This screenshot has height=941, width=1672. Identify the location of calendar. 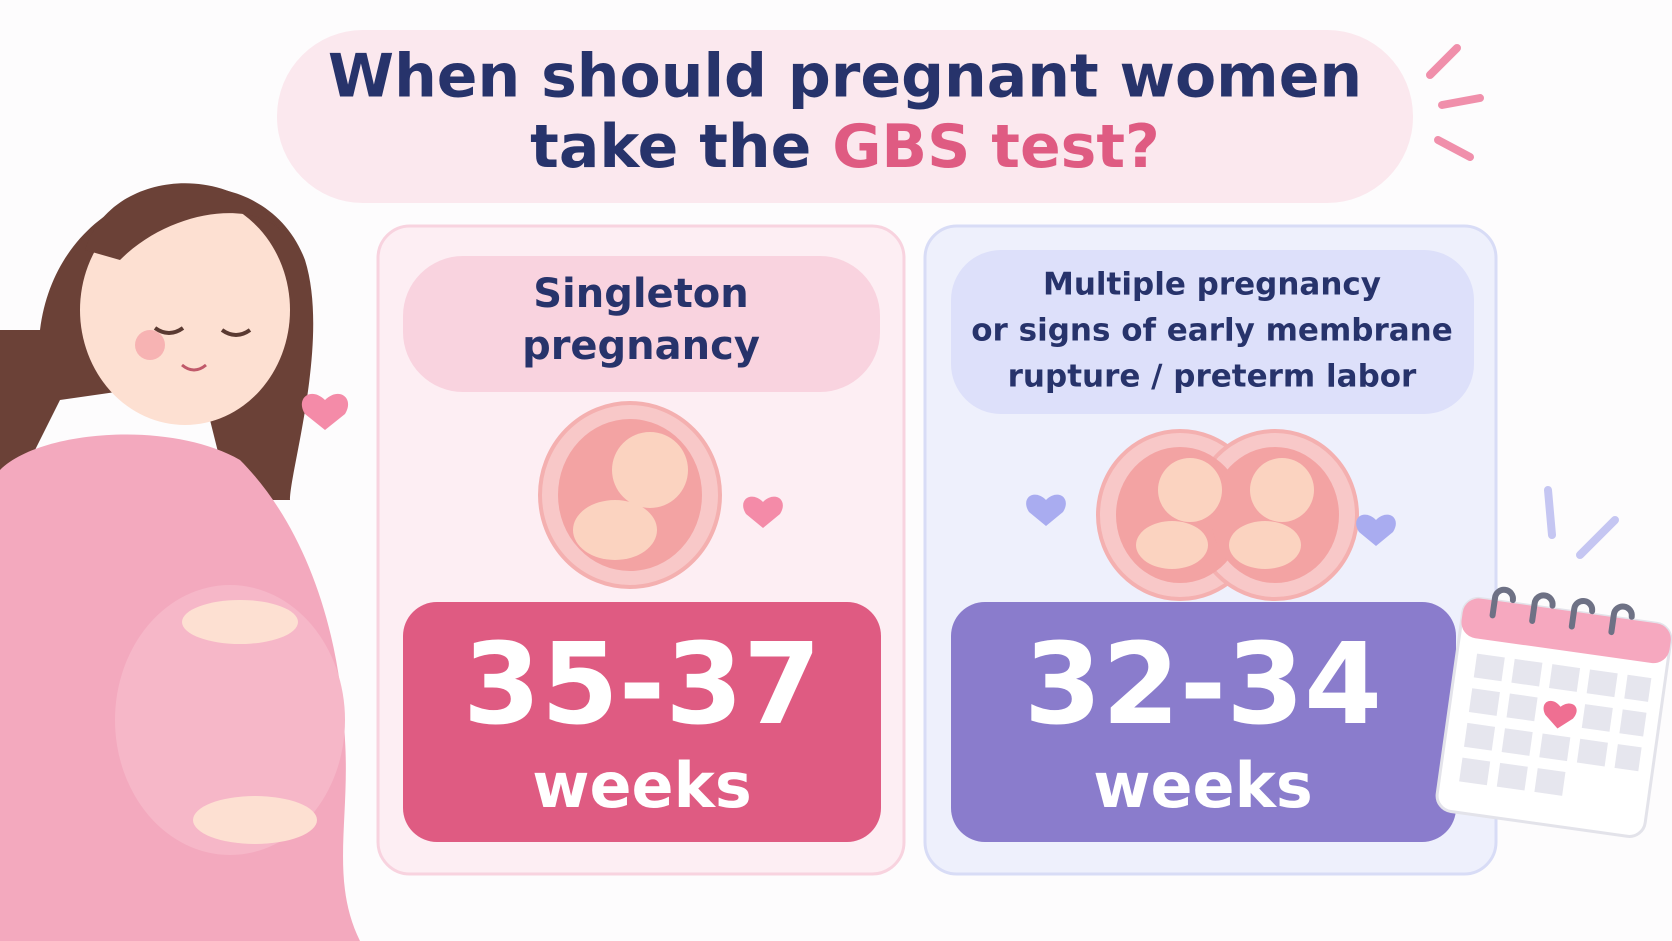
(1553, 712).